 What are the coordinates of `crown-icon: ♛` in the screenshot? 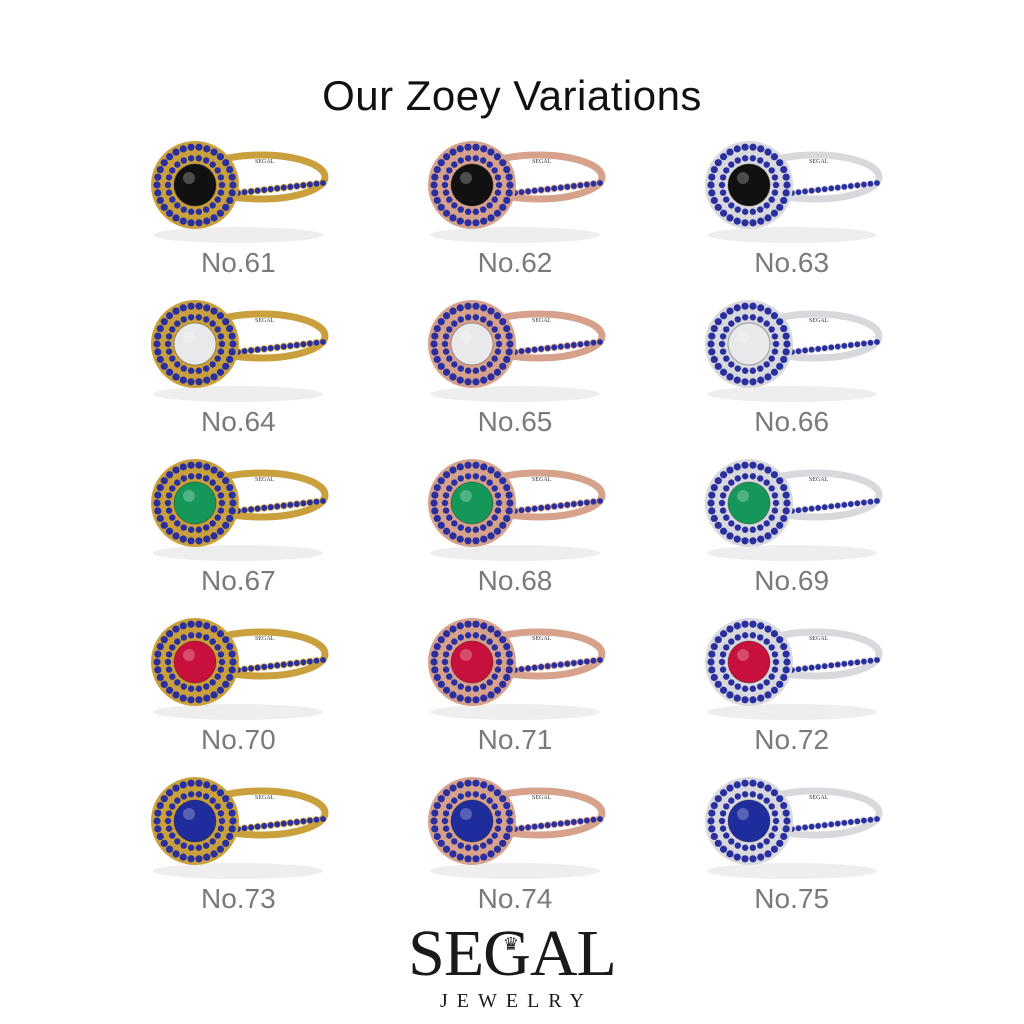 It's located at (510, 944).